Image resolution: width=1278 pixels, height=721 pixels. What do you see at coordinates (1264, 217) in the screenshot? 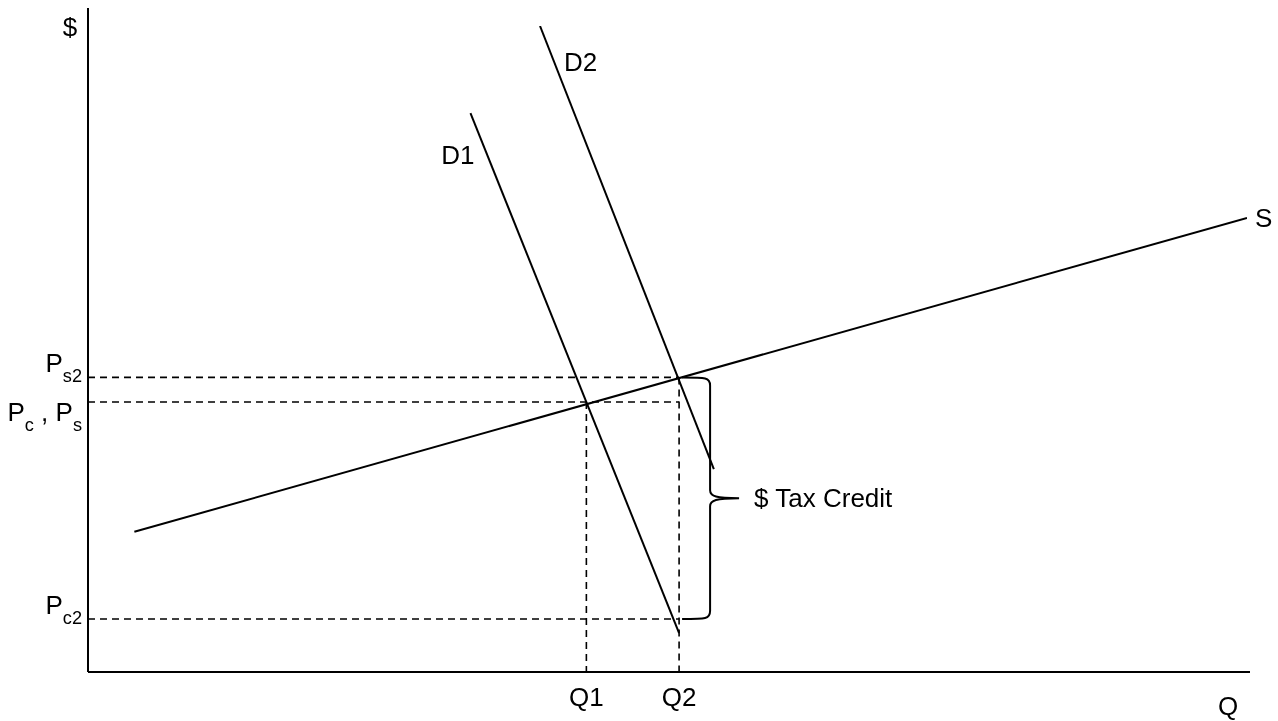
I see `series-label: S` at bounding box center [1264, 217].